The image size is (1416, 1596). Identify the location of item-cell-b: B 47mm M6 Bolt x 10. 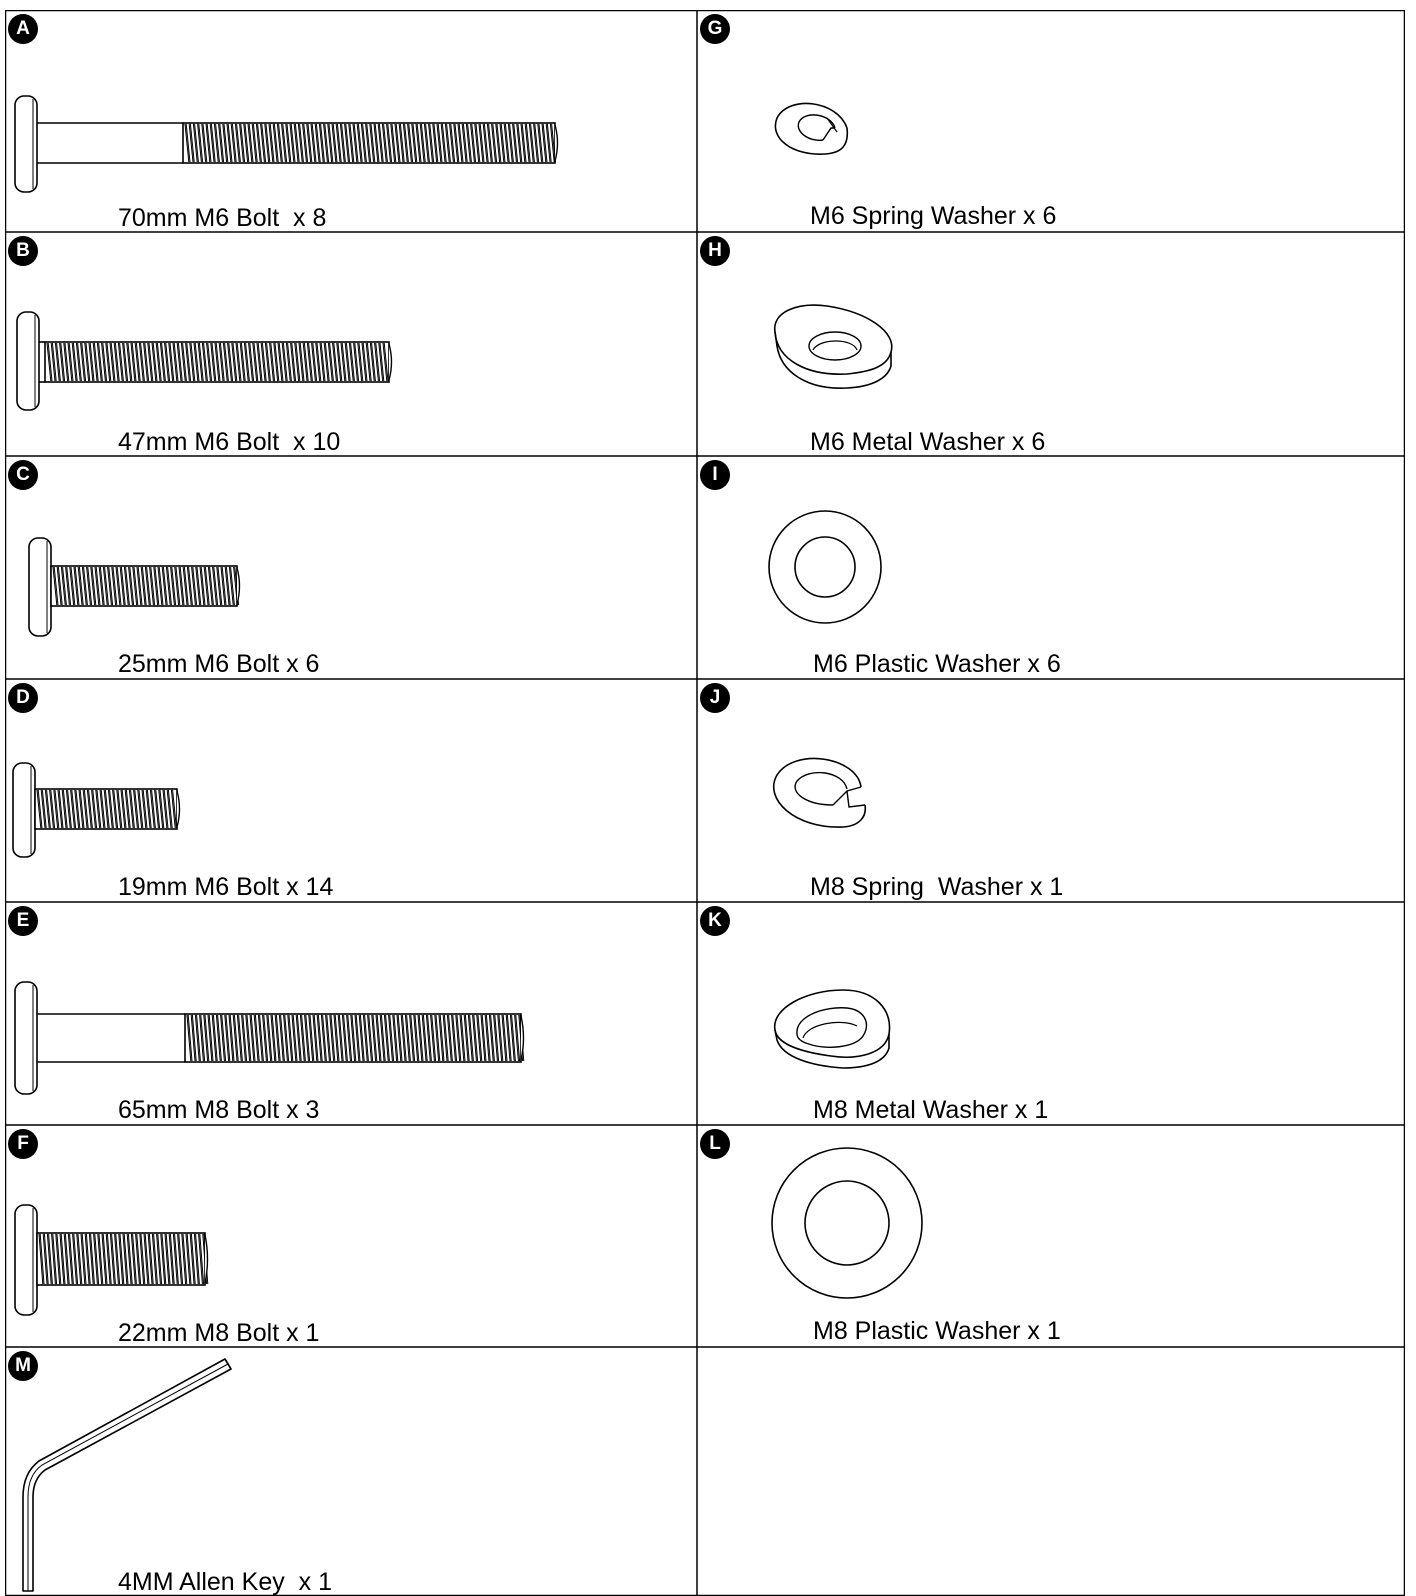
(351, 344).